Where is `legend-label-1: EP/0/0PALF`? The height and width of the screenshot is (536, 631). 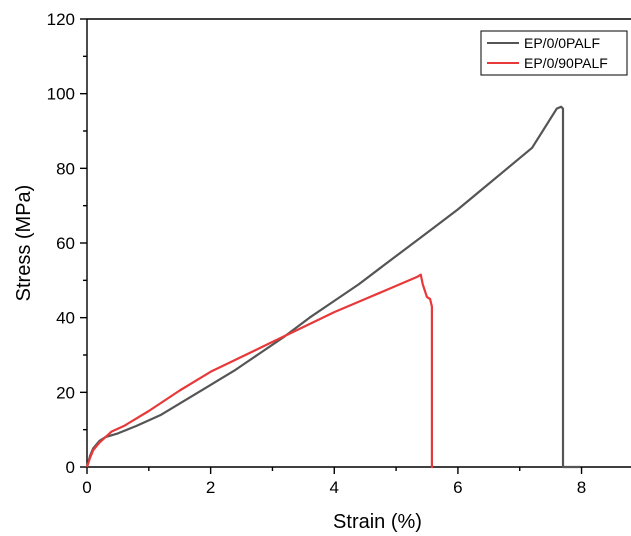 legend-label-1: EP/0/0PALF is located at coordinates (562, 43).